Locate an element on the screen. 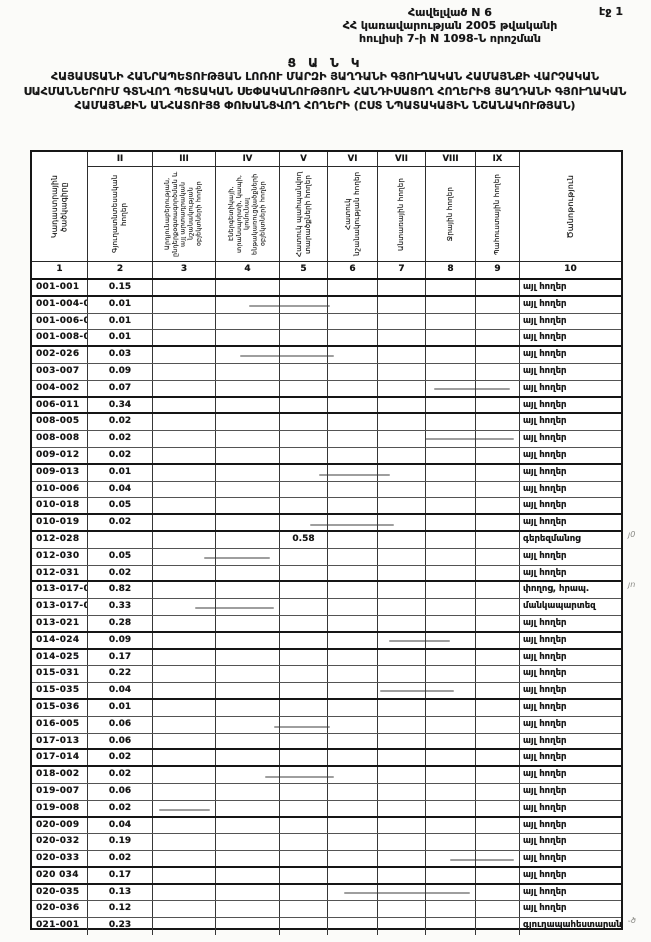  table-row: 015-036 0.01 այլ հողեր is located at coordinates (326, 708).